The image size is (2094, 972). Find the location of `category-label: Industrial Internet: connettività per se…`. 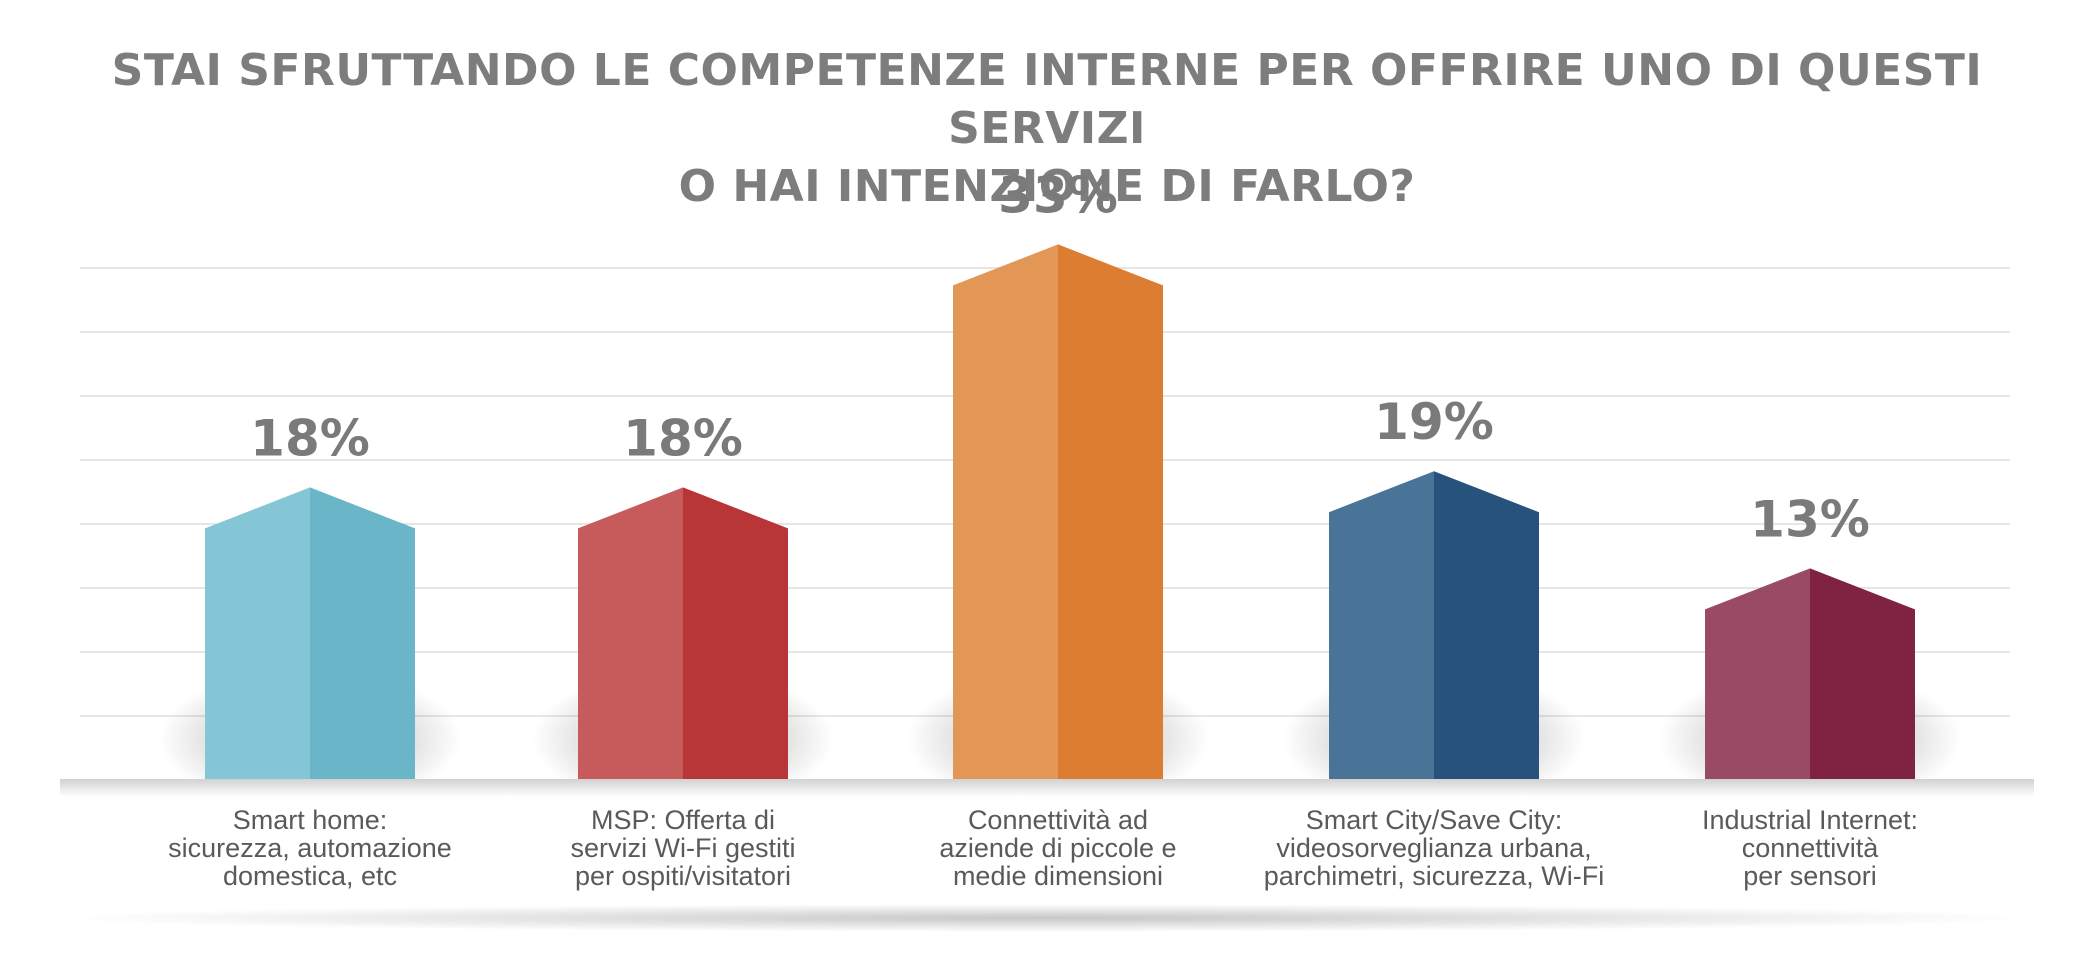

category-label: Industrial Internet: connettività per se… is located at coordinates (1810, 848).